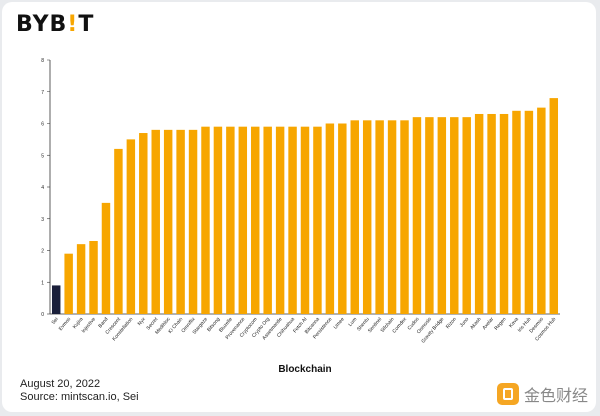 Image resolution: width=600 pixels, height=416 pixels. Describe the element at coordinates (42, 125) in the screenshot. I see `y-tick-label: 6` at that location.